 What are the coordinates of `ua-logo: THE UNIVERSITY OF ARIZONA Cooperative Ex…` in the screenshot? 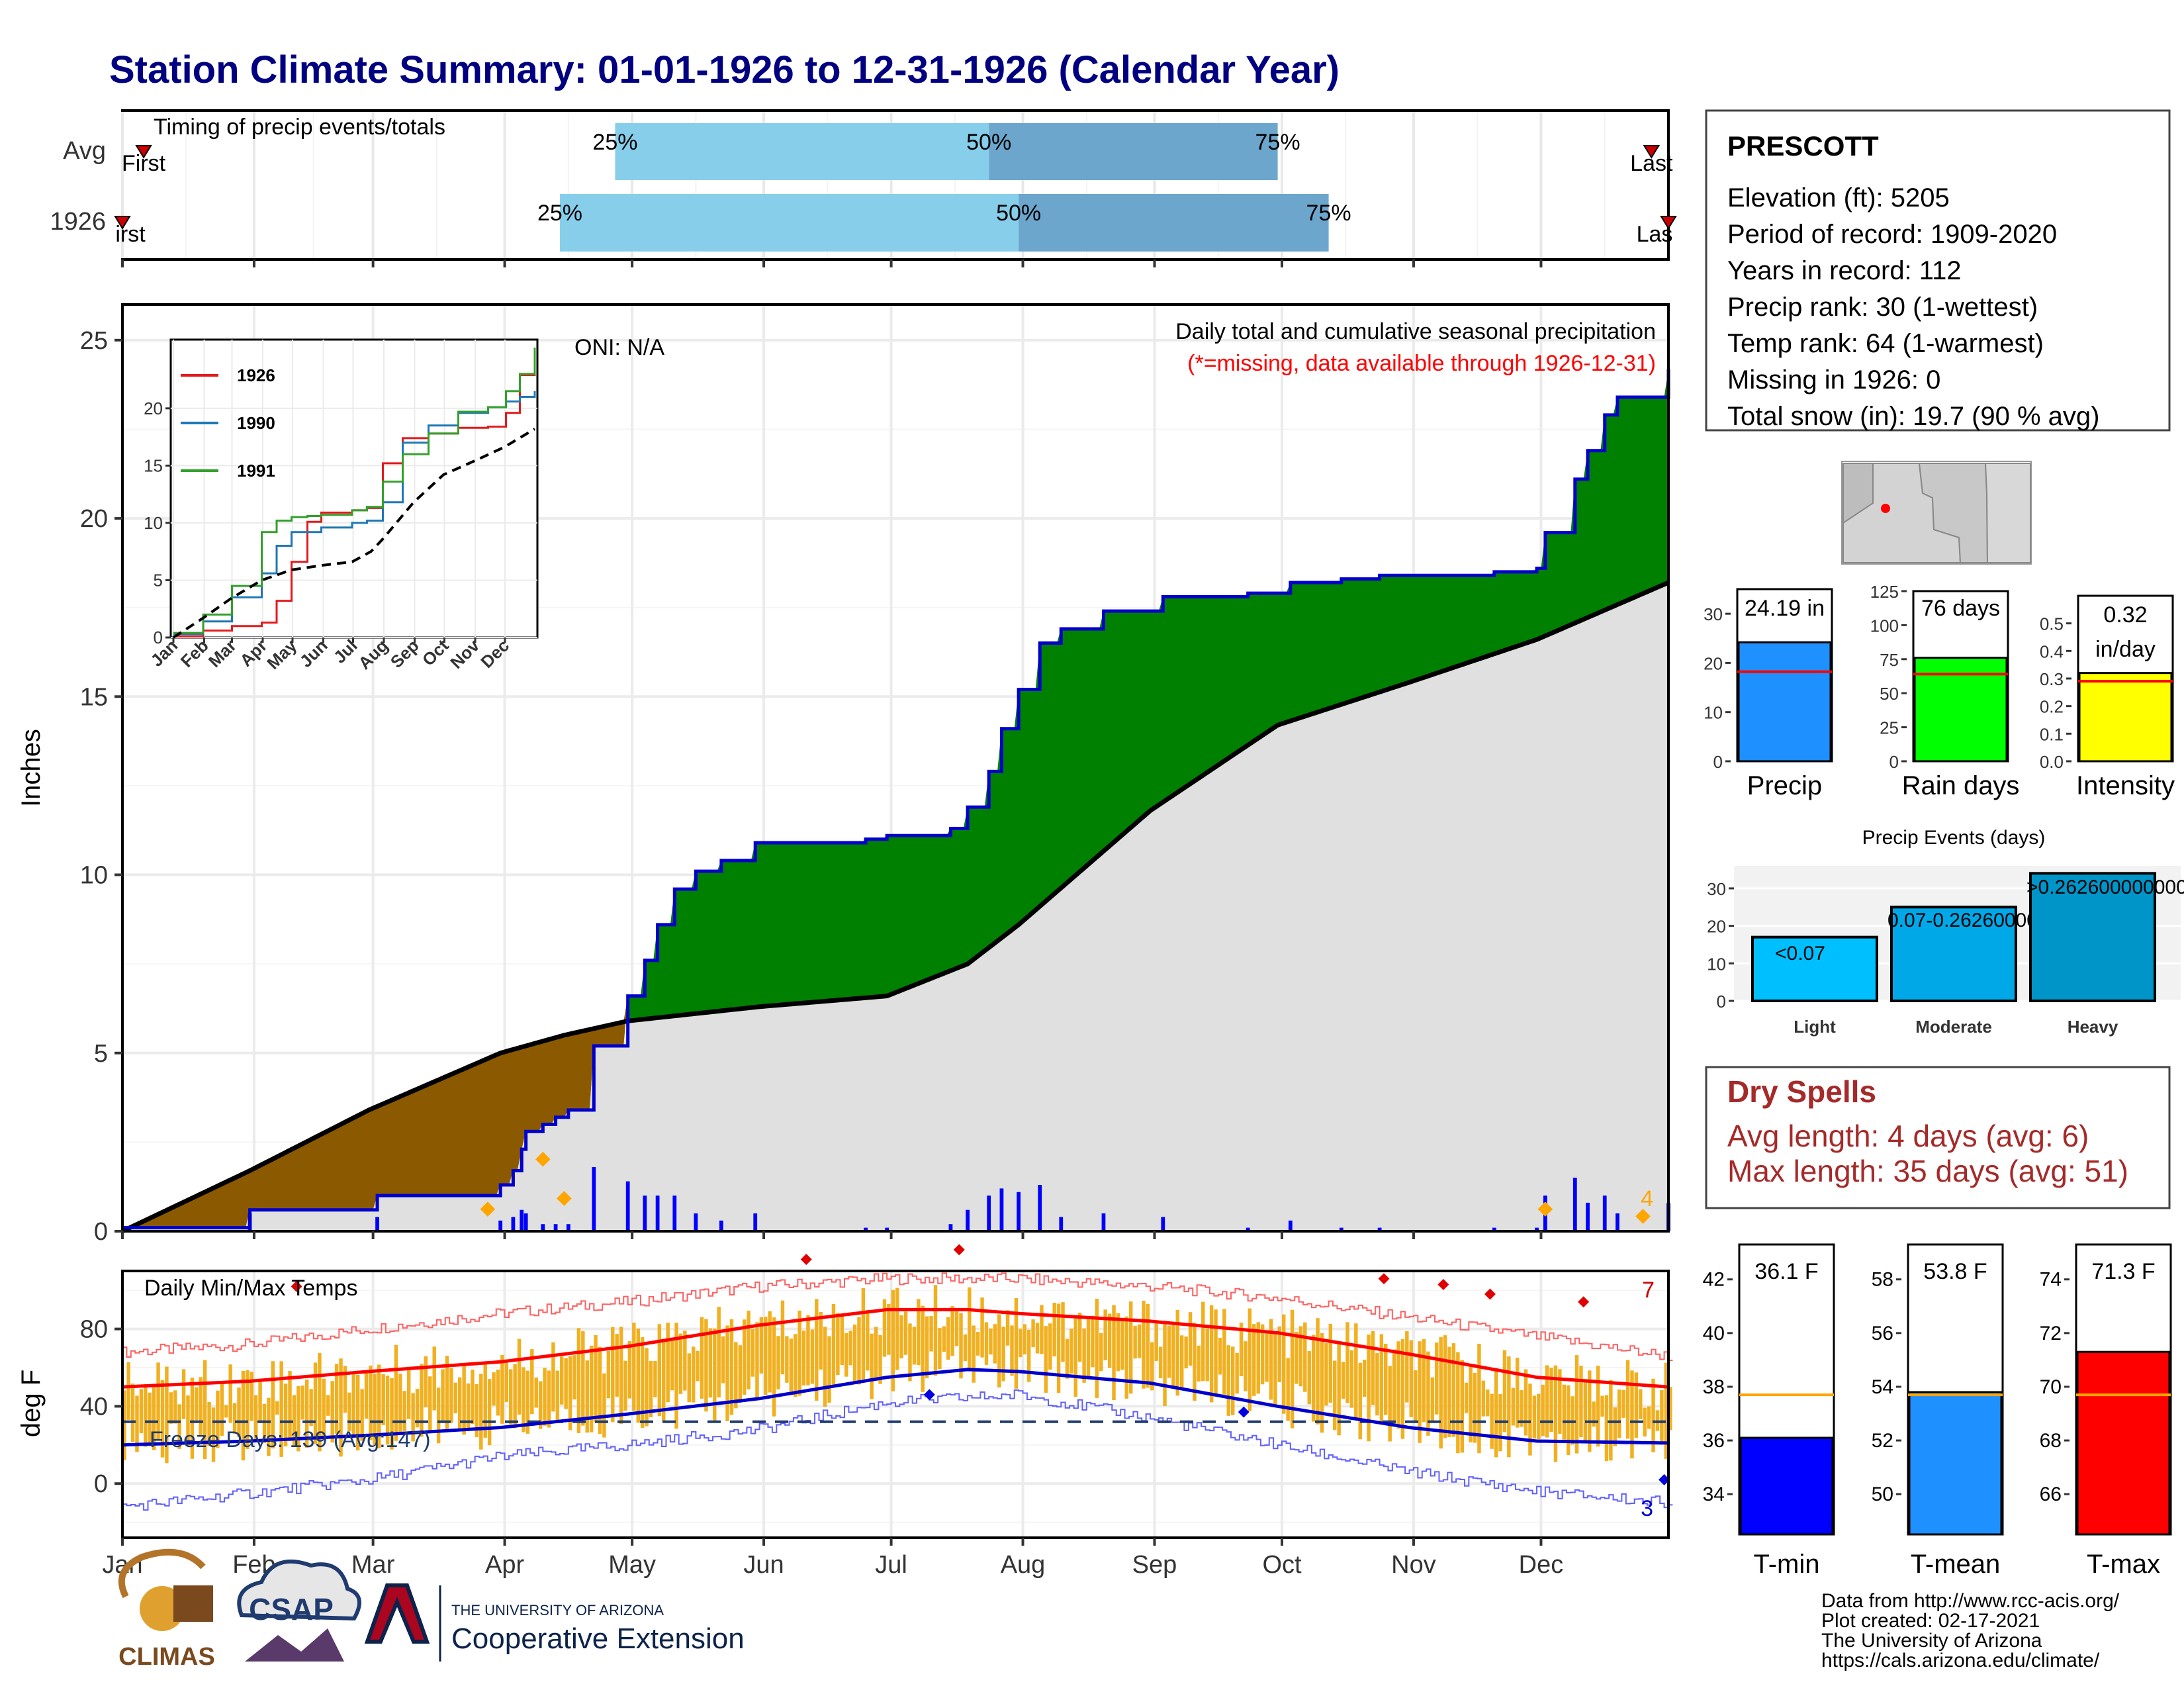 It's located at (554, 1622).